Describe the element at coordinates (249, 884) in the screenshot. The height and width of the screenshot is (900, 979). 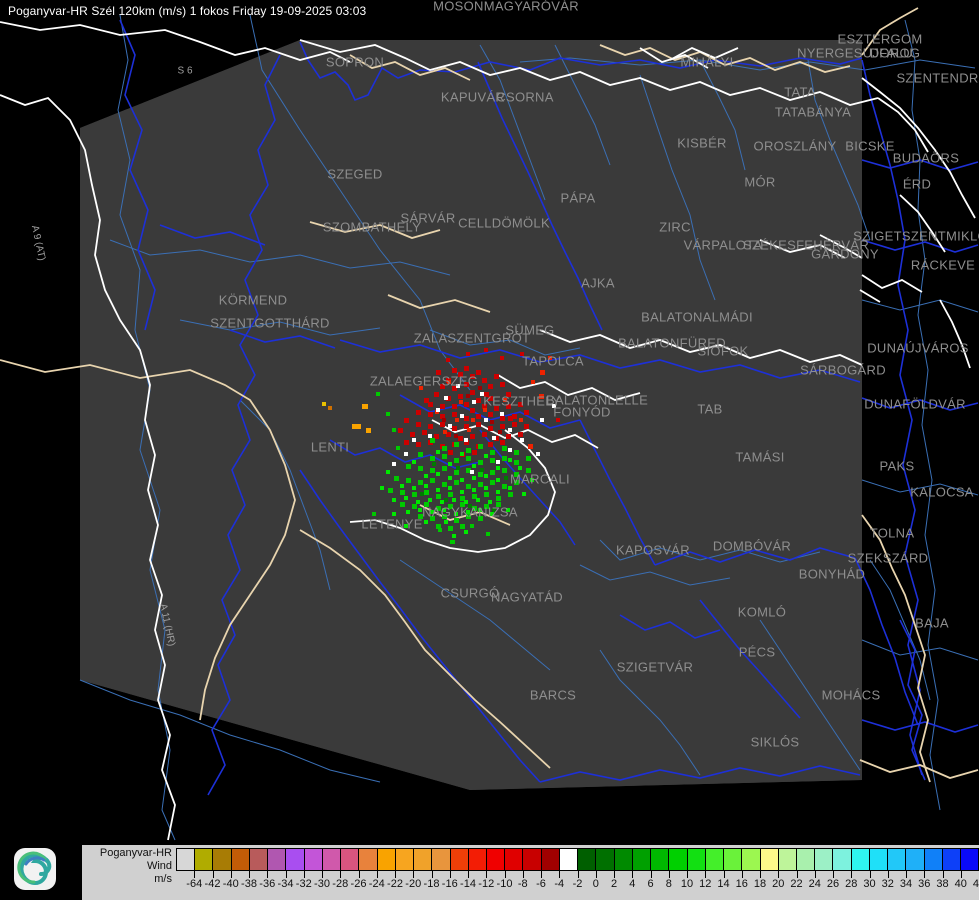
I see `colorbar-tick-label: -38` at that location.